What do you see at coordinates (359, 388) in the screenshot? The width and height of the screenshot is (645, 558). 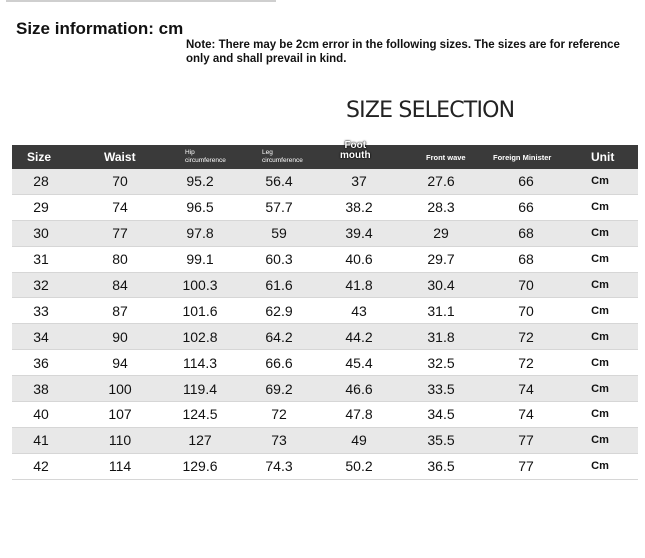 I see `cell-foot: 46.6` at bounding box center [359, 388].